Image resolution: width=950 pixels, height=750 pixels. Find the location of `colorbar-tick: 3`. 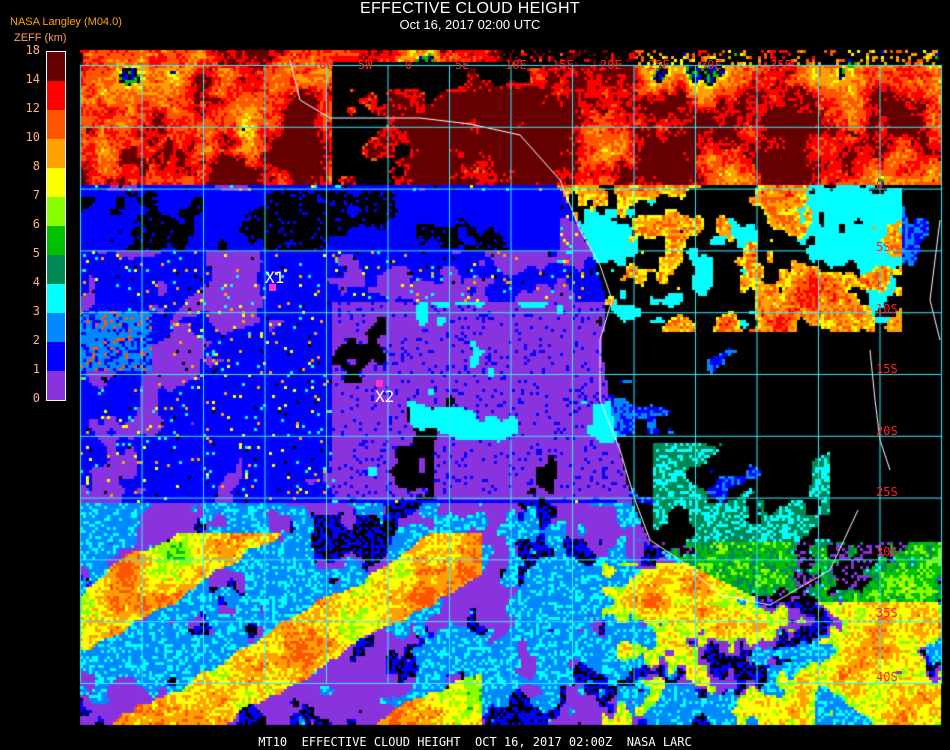

colorbar-tick: 3 is located at coordinates (36, 311).